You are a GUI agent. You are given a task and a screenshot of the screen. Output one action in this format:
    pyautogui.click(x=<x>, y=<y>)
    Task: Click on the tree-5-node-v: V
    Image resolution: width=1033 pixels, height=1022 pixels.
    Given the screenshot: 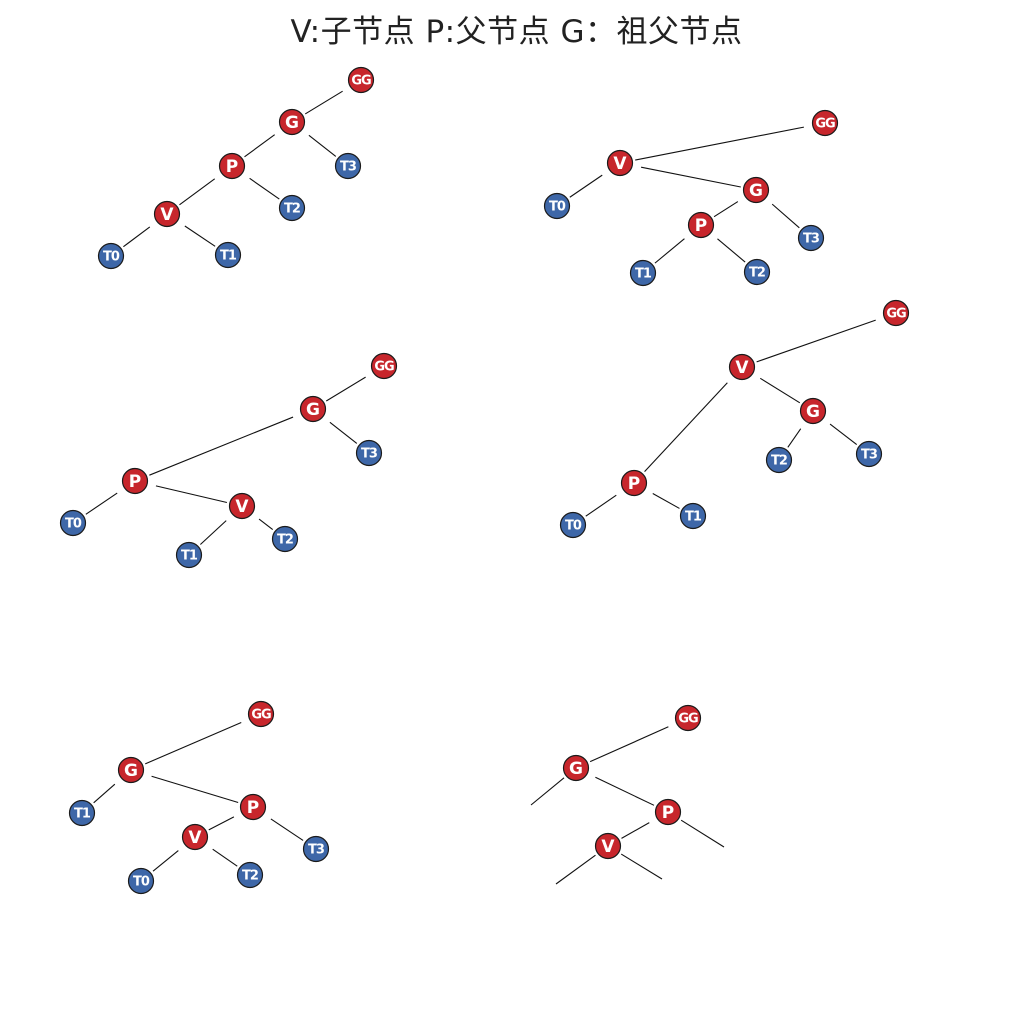 What is the action you would take?
    pyautogui.click(x=195, y=837)
    